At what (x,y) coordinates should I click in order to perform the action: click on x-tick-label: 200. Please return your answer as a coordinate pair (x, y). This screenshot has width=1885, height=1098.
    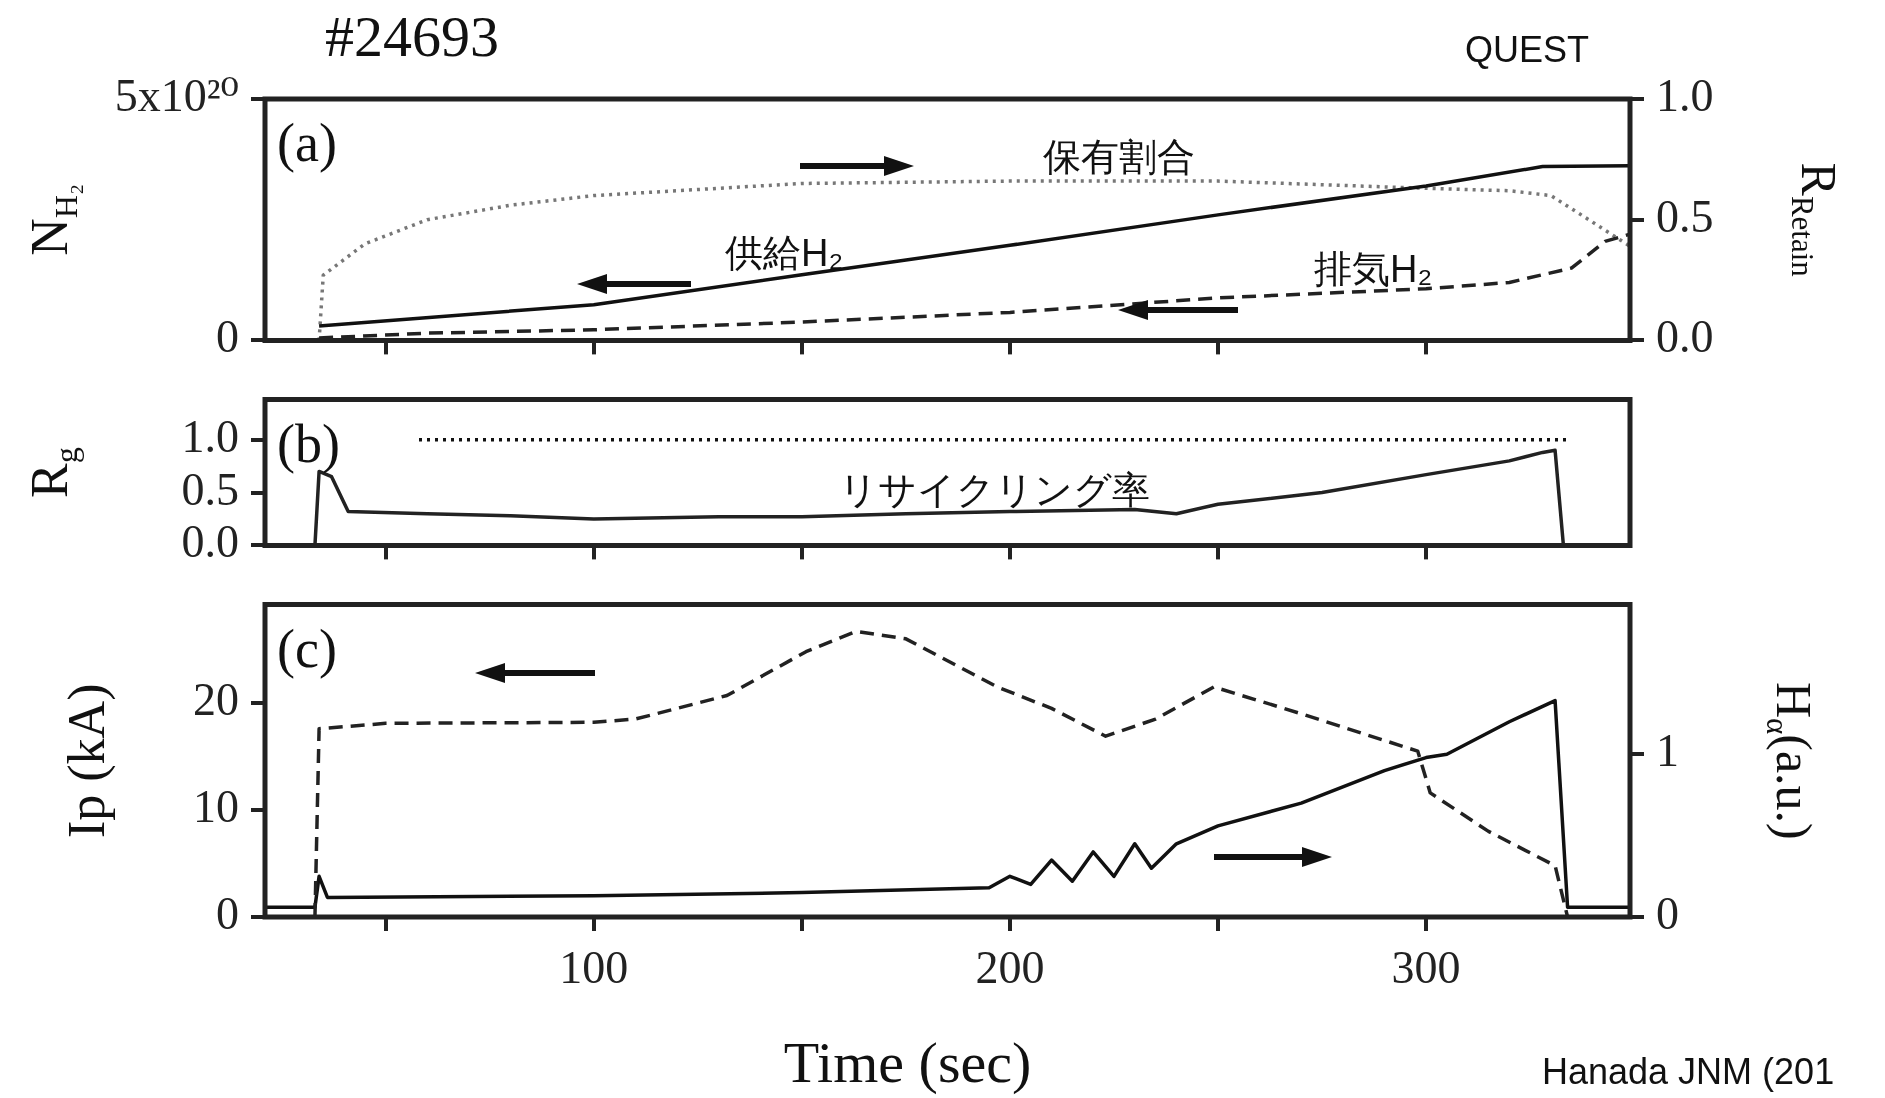
    Looking at the image, I should click on (1010, 967).